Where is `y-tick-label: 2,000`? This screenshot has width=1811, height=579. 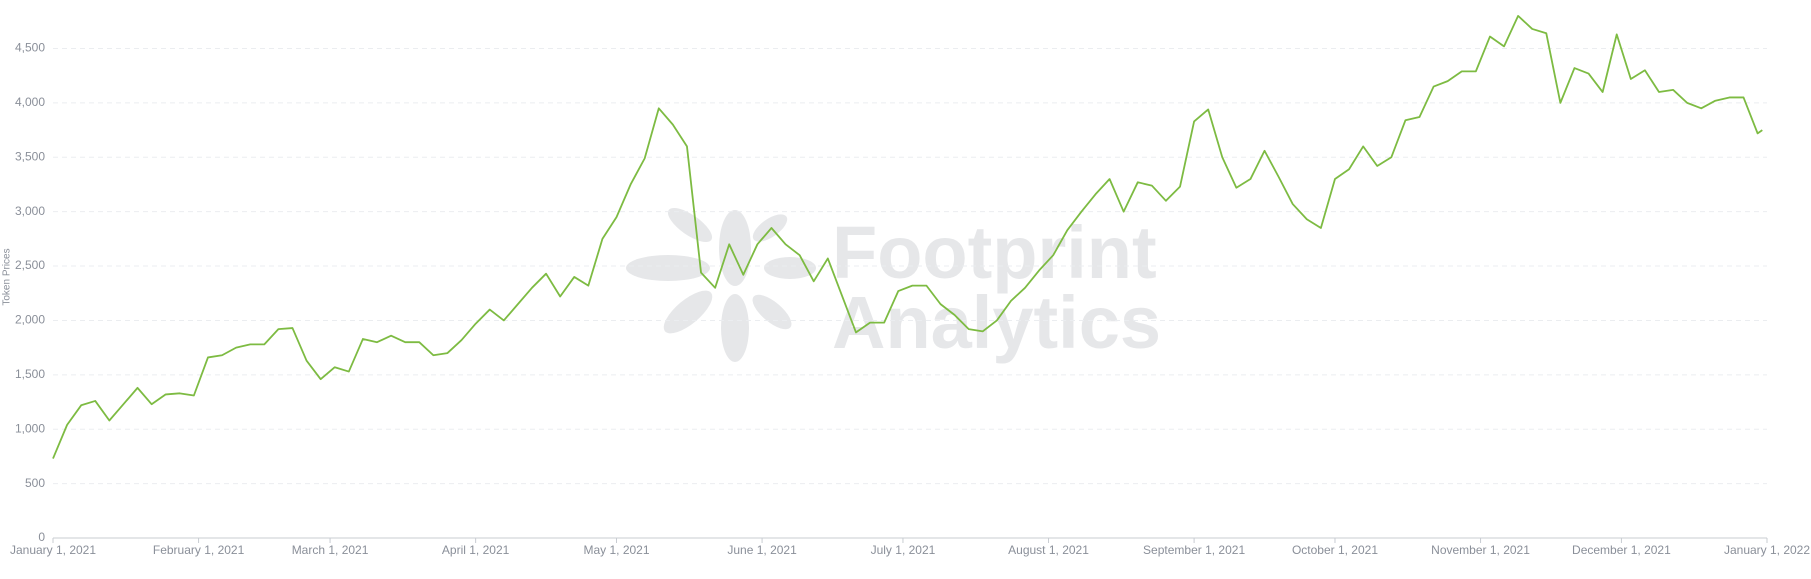
y-tick-label: 2,000 is located at coordinates (30, 320).